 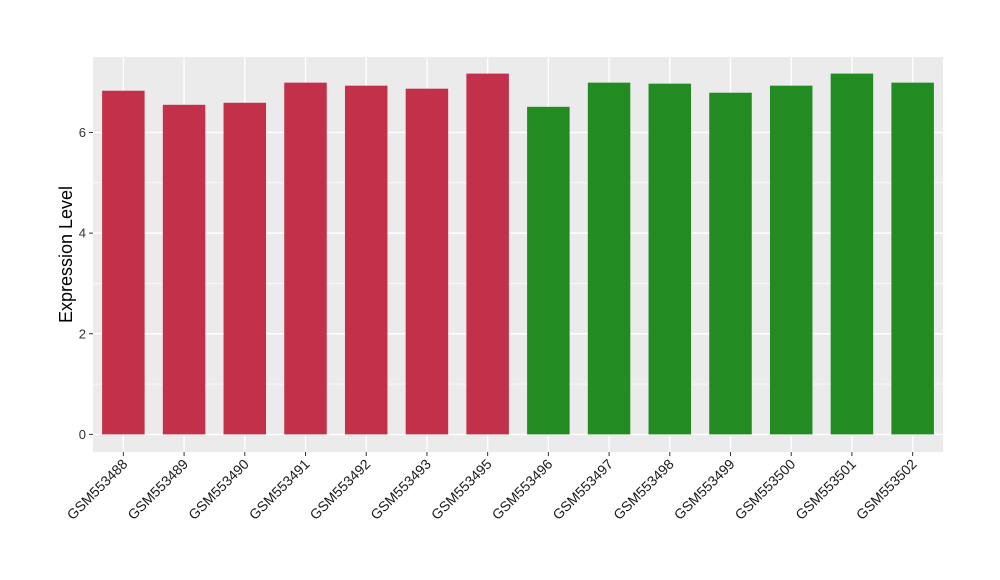 I want to click on bar-GSM553496, so click(x=548, y=270).